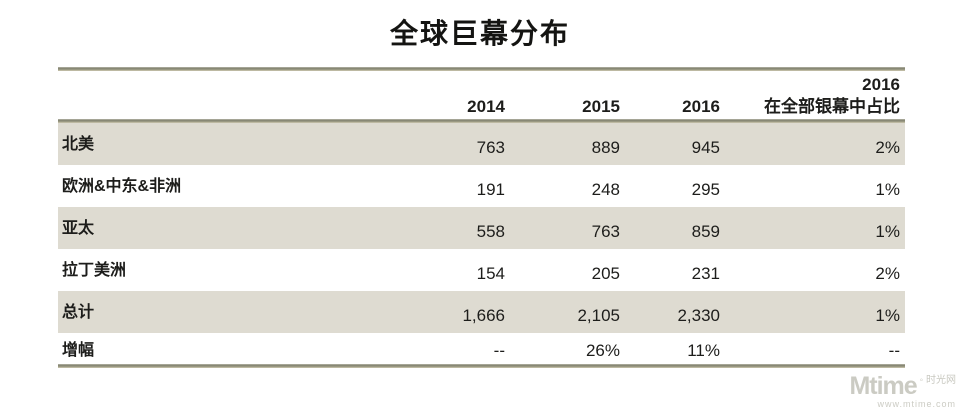 This screenshot has width=960, height=411. What do you see at coordinates (481, 69) in the screenshot?
I see `top-rule` at bounding box center [481, 69].